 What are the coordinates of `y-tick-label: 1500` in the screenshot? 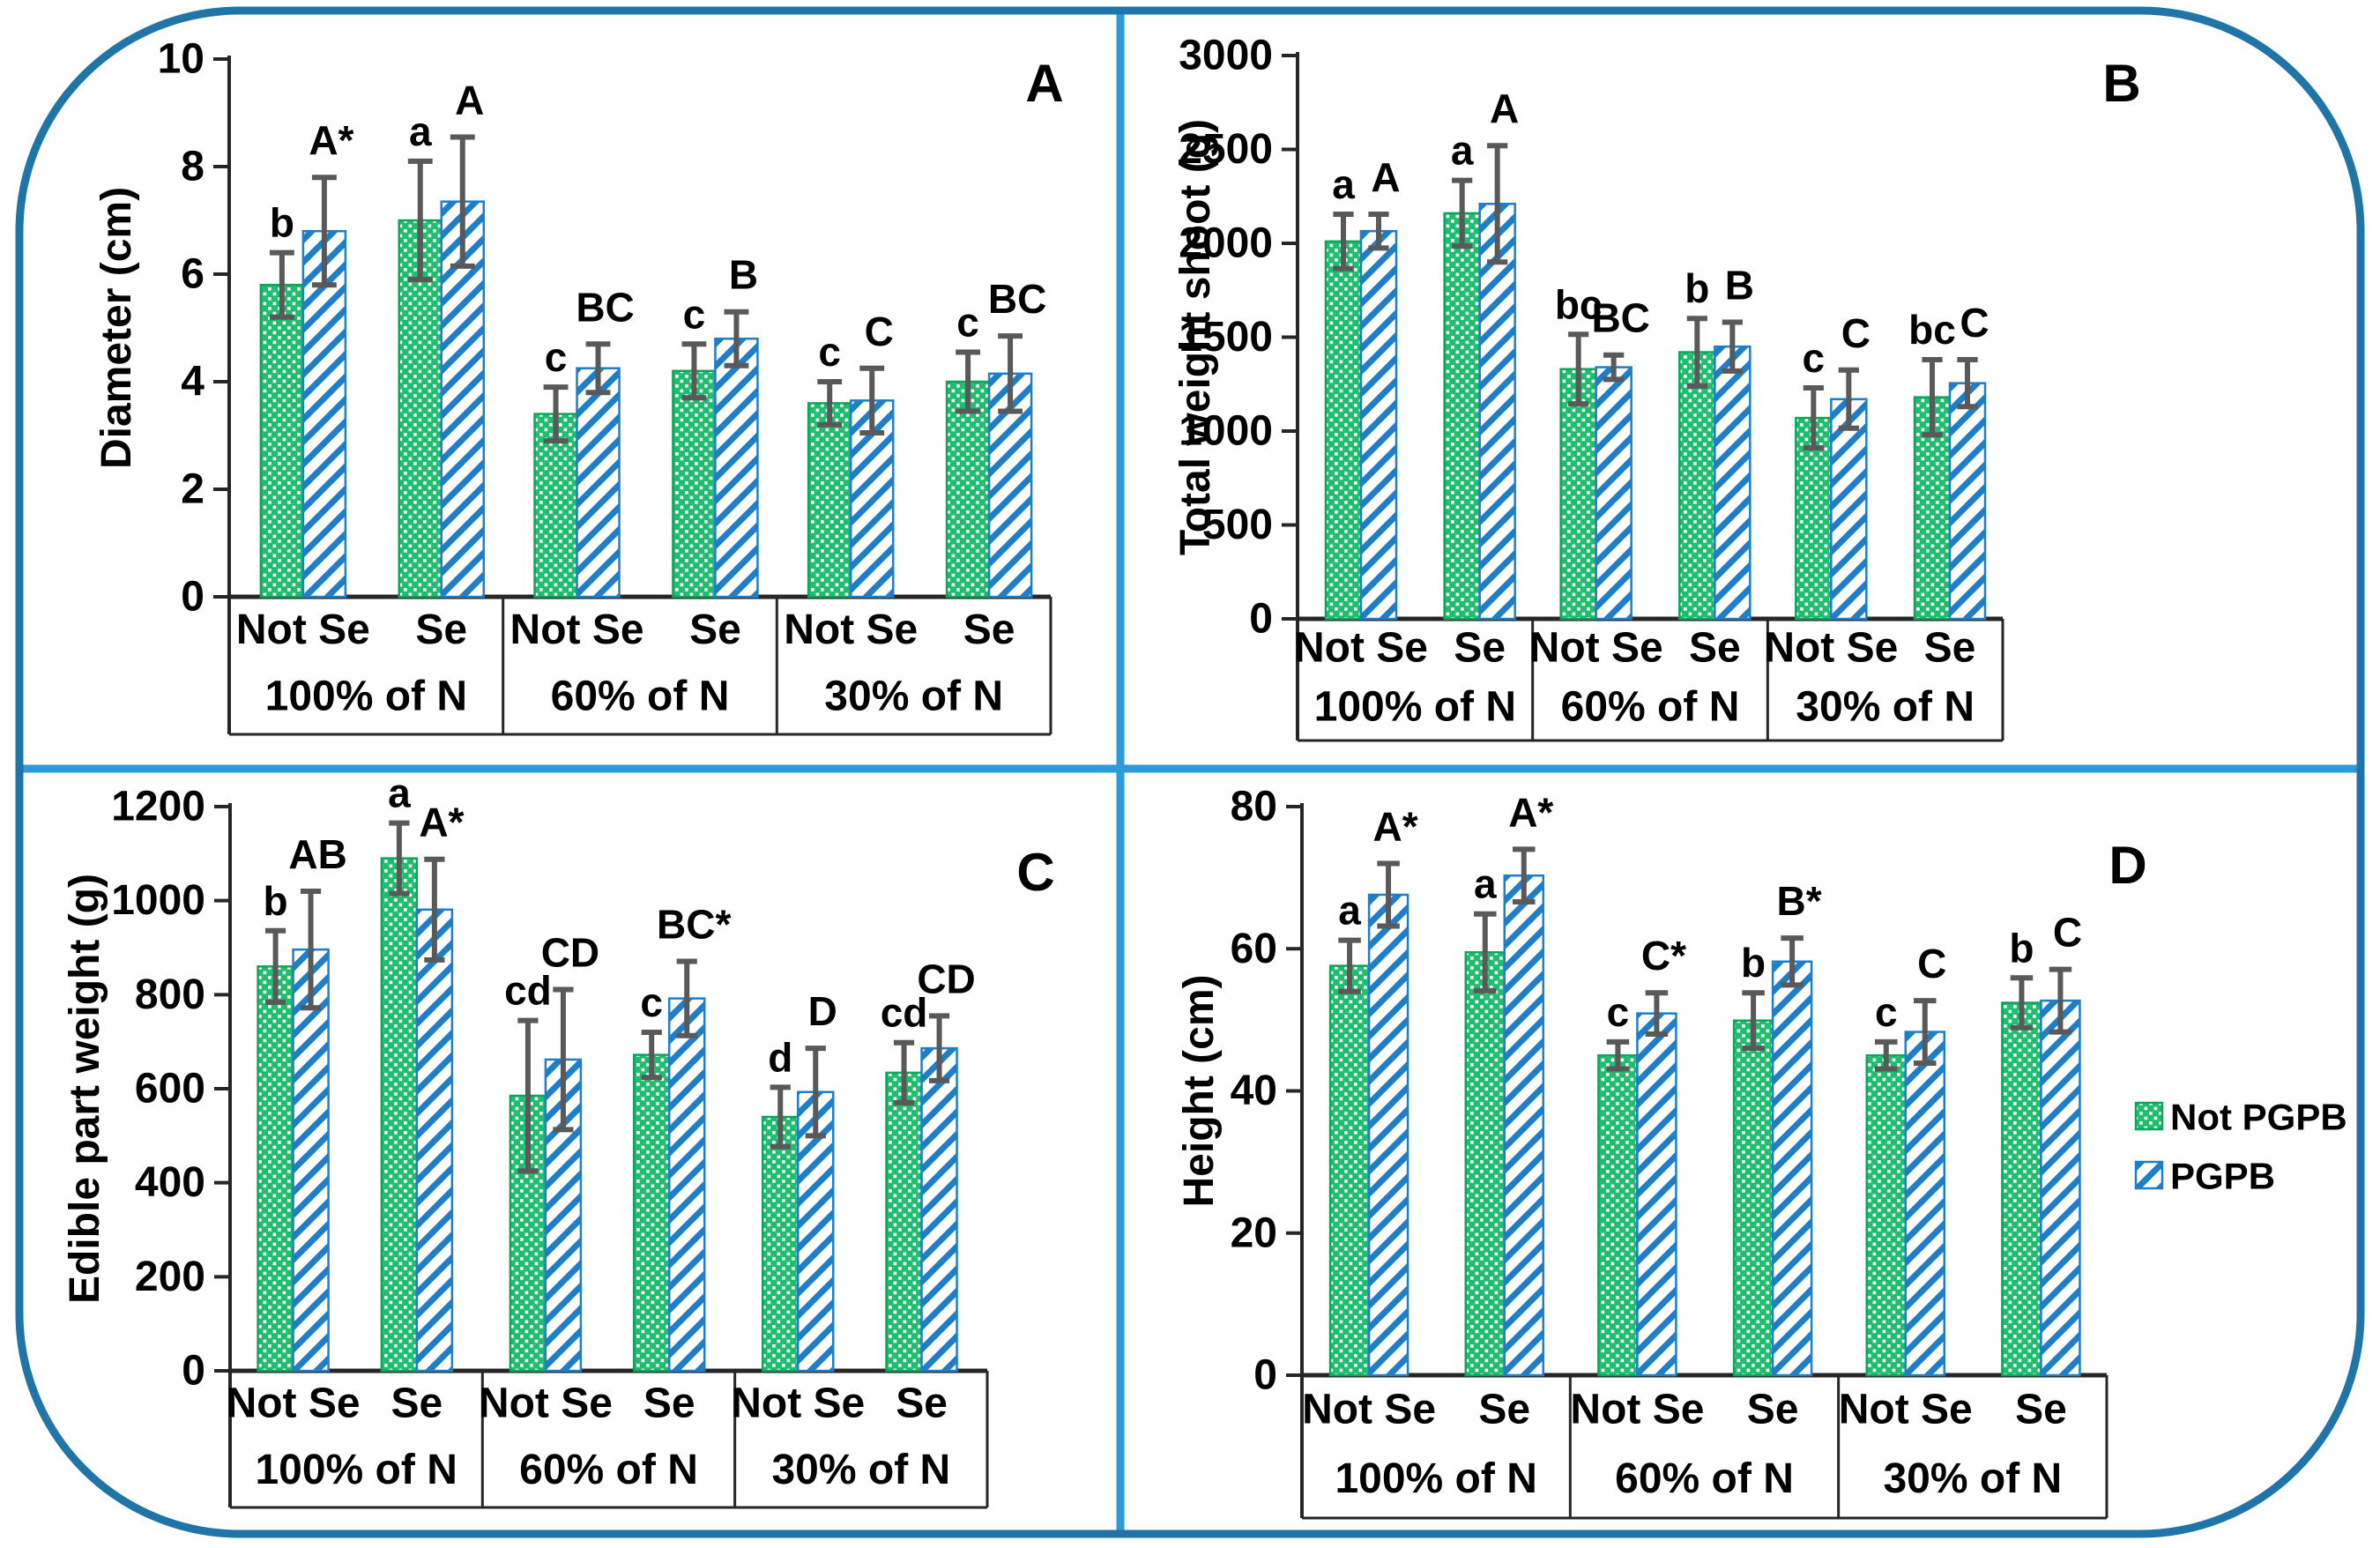 It's located at (1226, 338).